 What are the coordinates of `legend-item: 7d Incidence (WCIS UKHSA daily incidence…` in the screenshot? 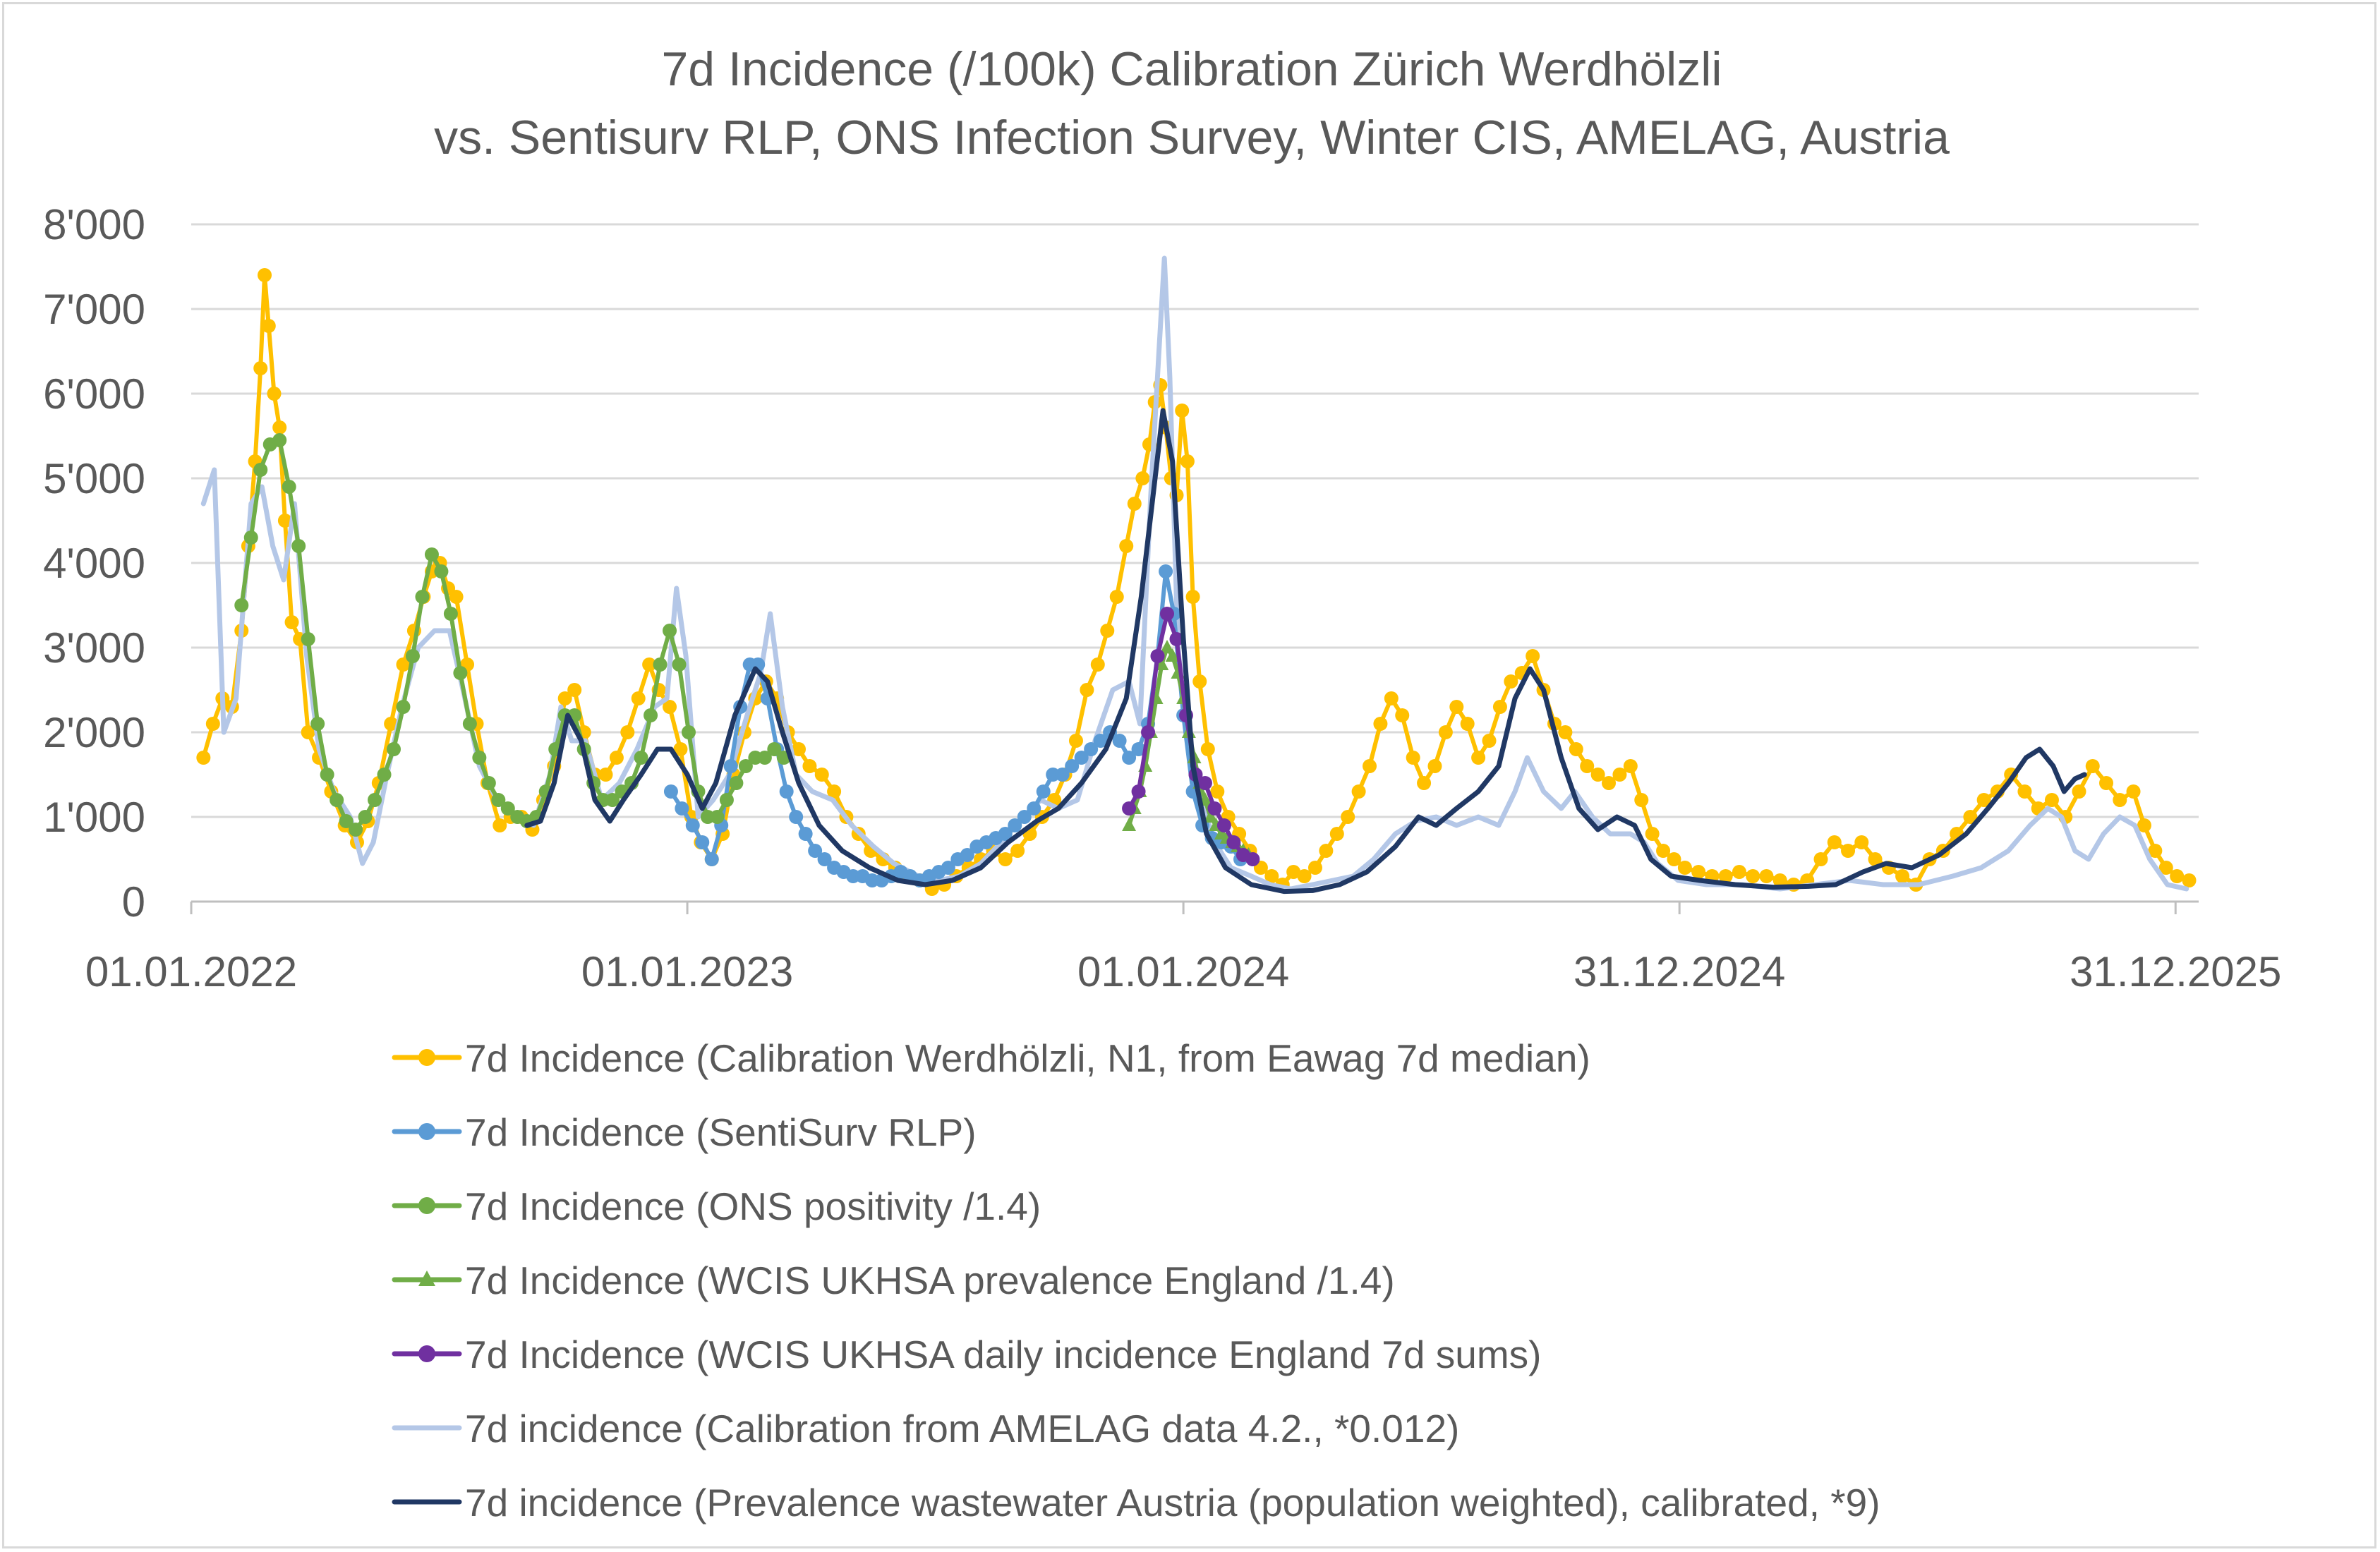 It's located at (967, 1354).